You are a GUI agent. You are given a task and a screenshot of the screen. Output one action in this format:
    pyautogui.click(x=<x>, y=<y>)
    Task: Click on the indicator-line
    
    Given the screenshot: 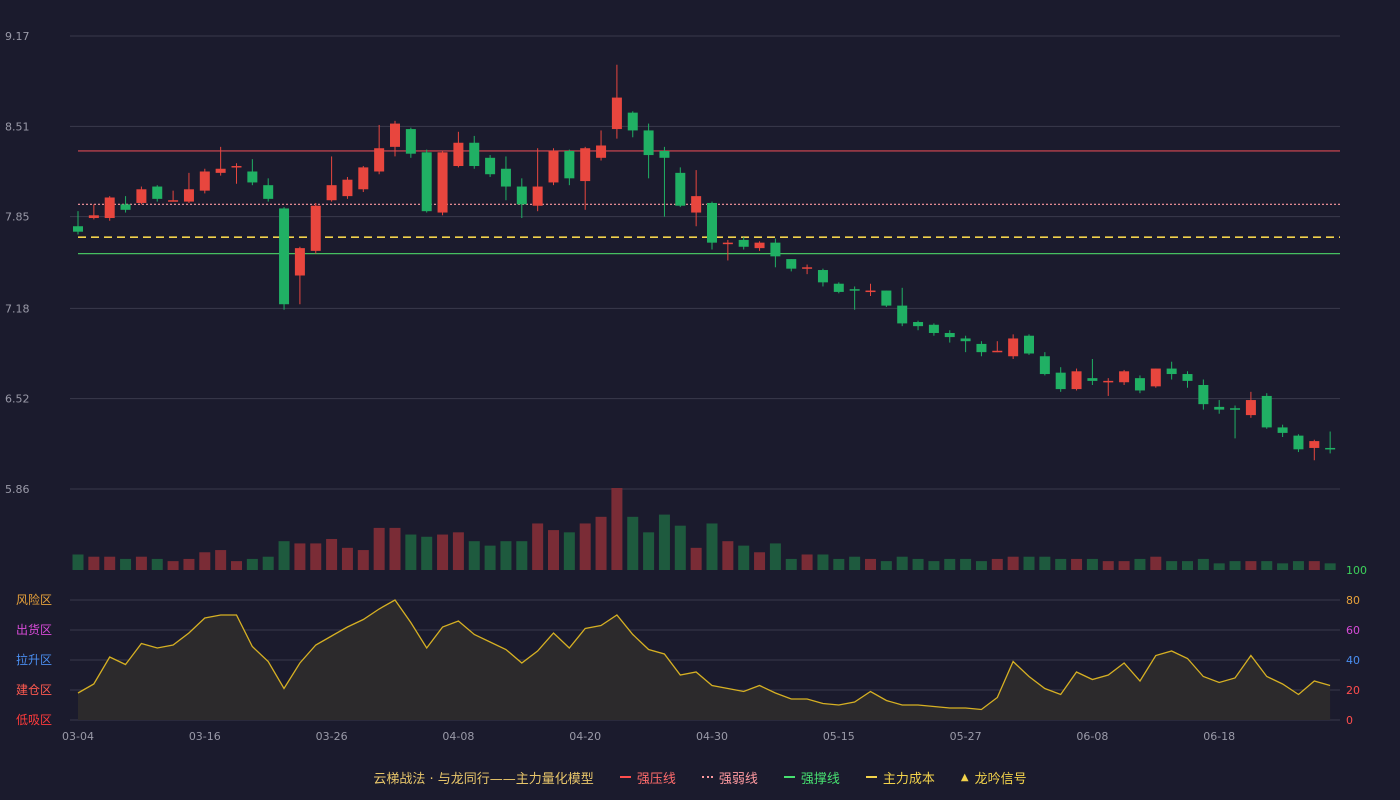 What is the action you would take?
    pyautogui.click(x=704, y=655)
    